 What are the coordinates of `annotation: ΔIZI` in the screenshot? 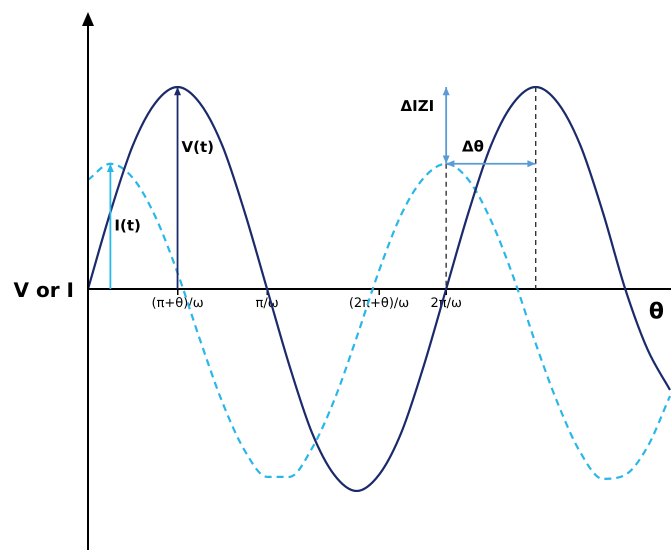 It's located at (417, 105).